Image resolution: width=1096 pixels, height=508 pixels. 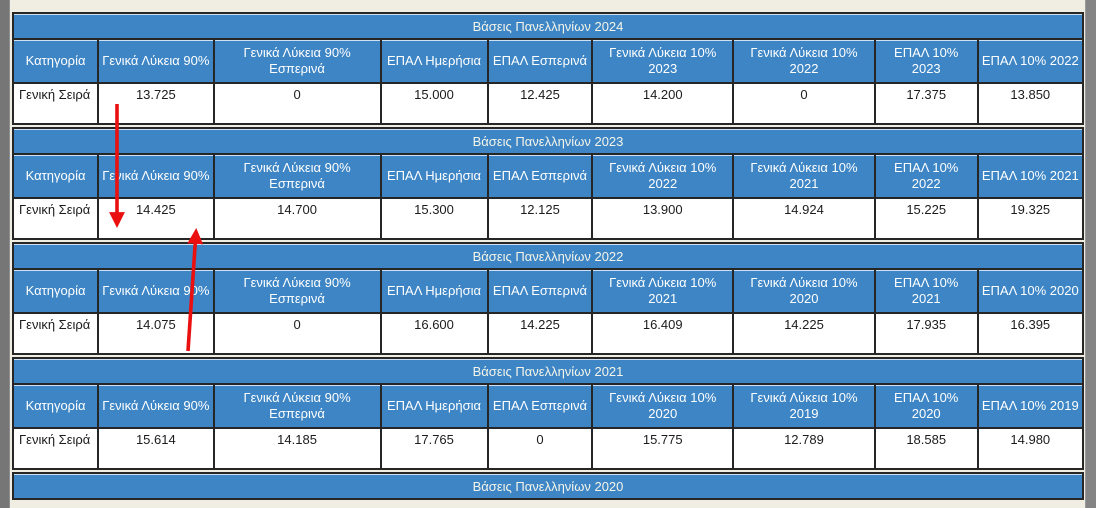 I want to click on value-cell: 16.409, so click(x=663, y=333).